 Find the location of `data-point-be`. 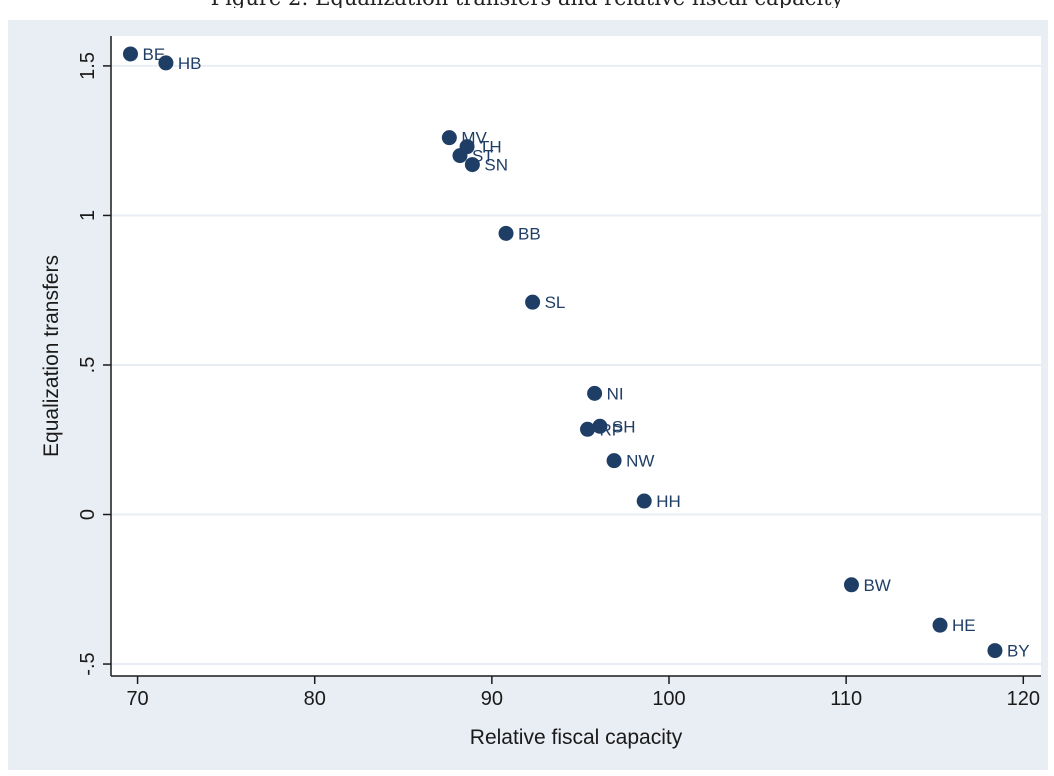

data-point-be is located at coordinates (130, 54).